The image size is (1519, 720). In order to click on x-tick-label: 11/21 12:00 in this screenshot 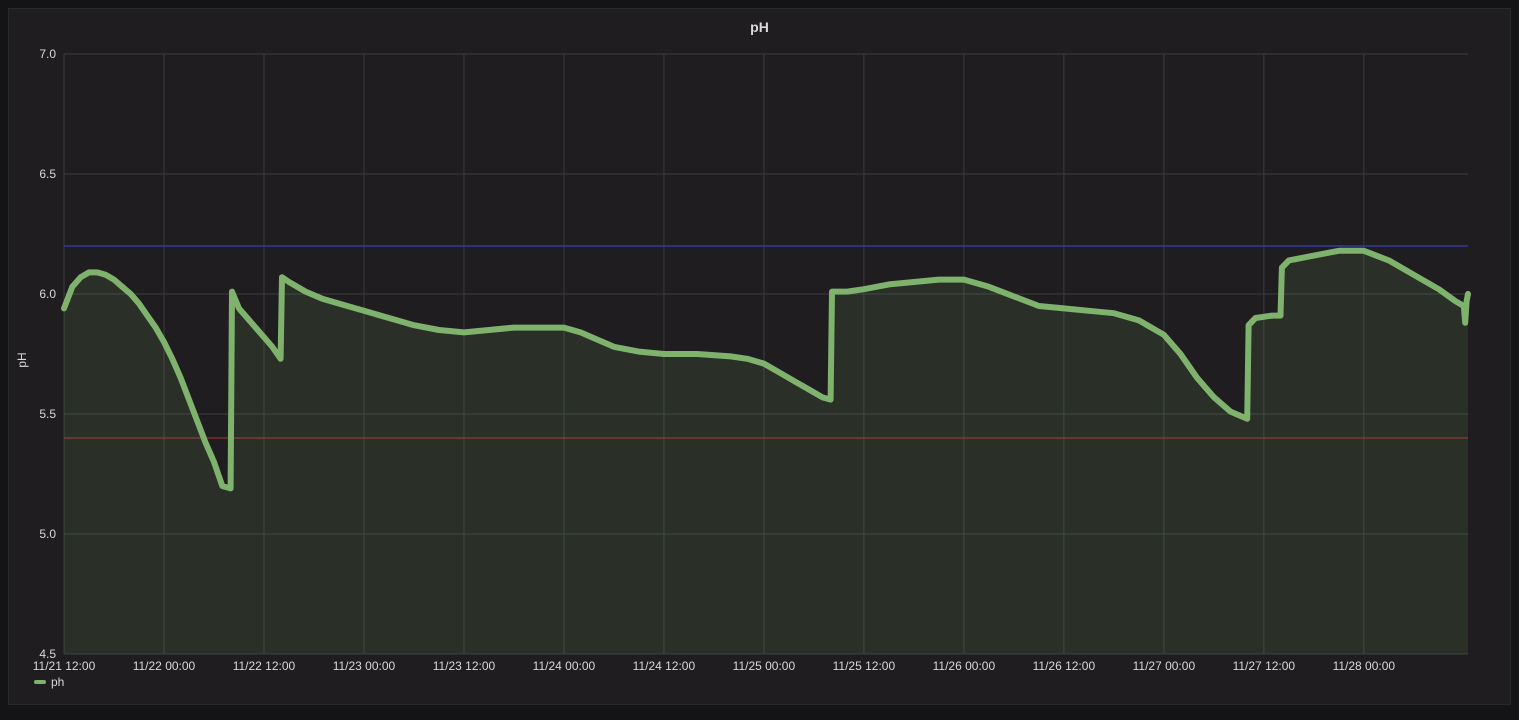, I will do `click(64, 666)`.